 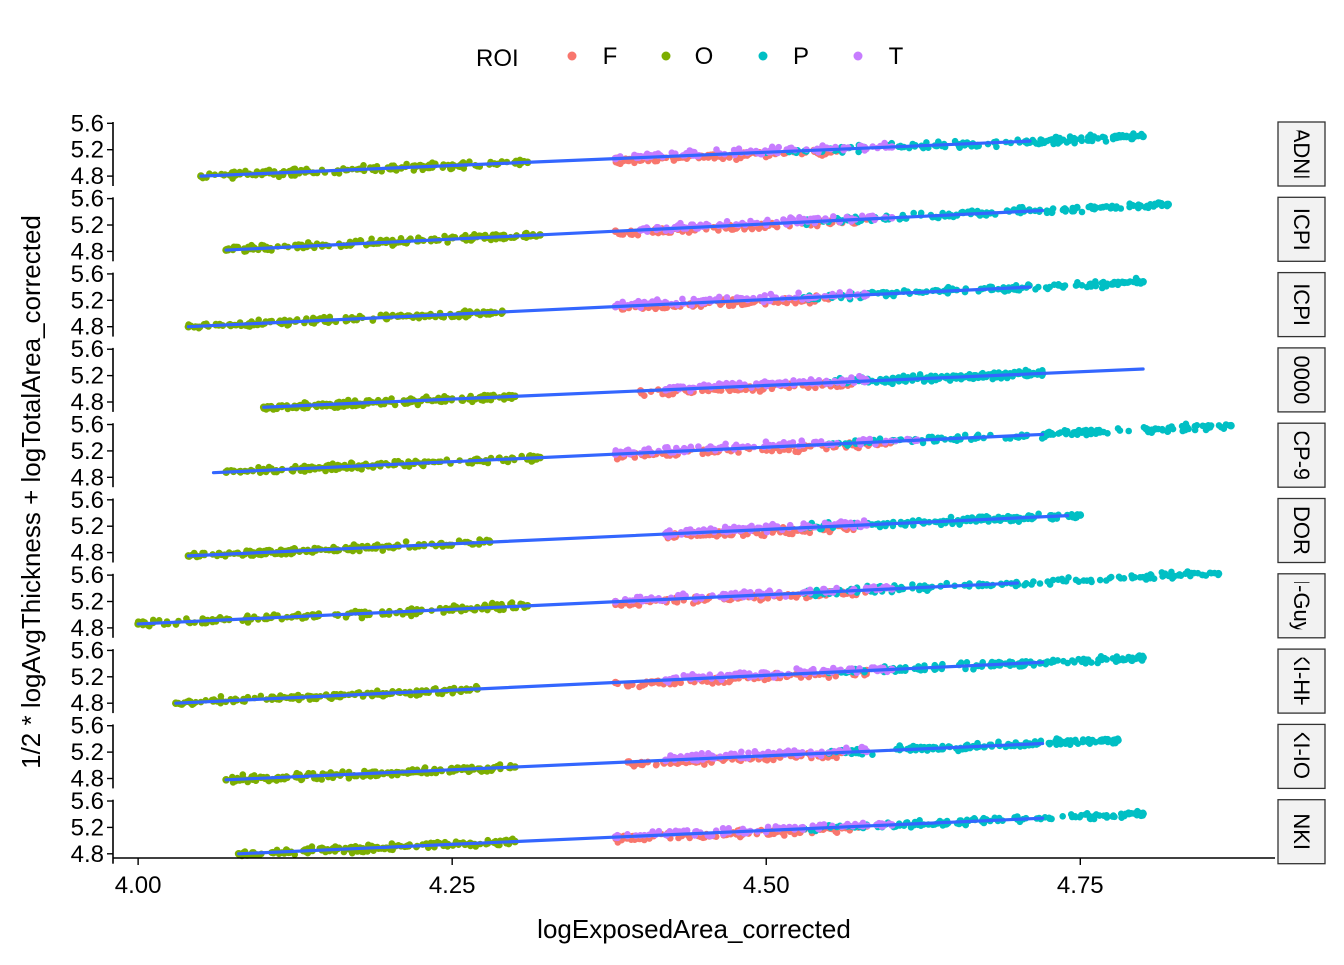 I want to click on facet-strip-label: KI-HH, so click(x=1301, y=681).